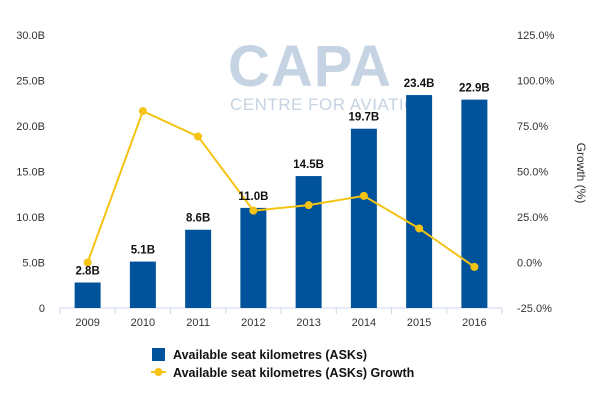 This screenshot has width=600, height=405. I want to click on watermark-logo: CAPA, so click(310, 66).